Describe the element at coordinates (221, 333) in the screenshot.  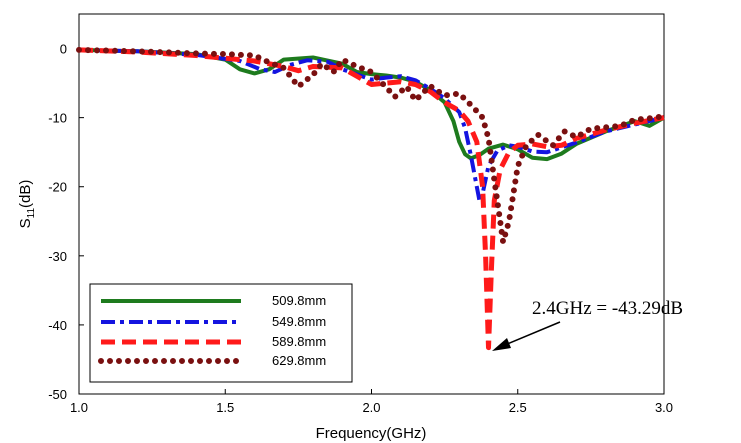
I see `legend: 509.8mm 549.8mm 589.8mm 629.8mm` at that location.